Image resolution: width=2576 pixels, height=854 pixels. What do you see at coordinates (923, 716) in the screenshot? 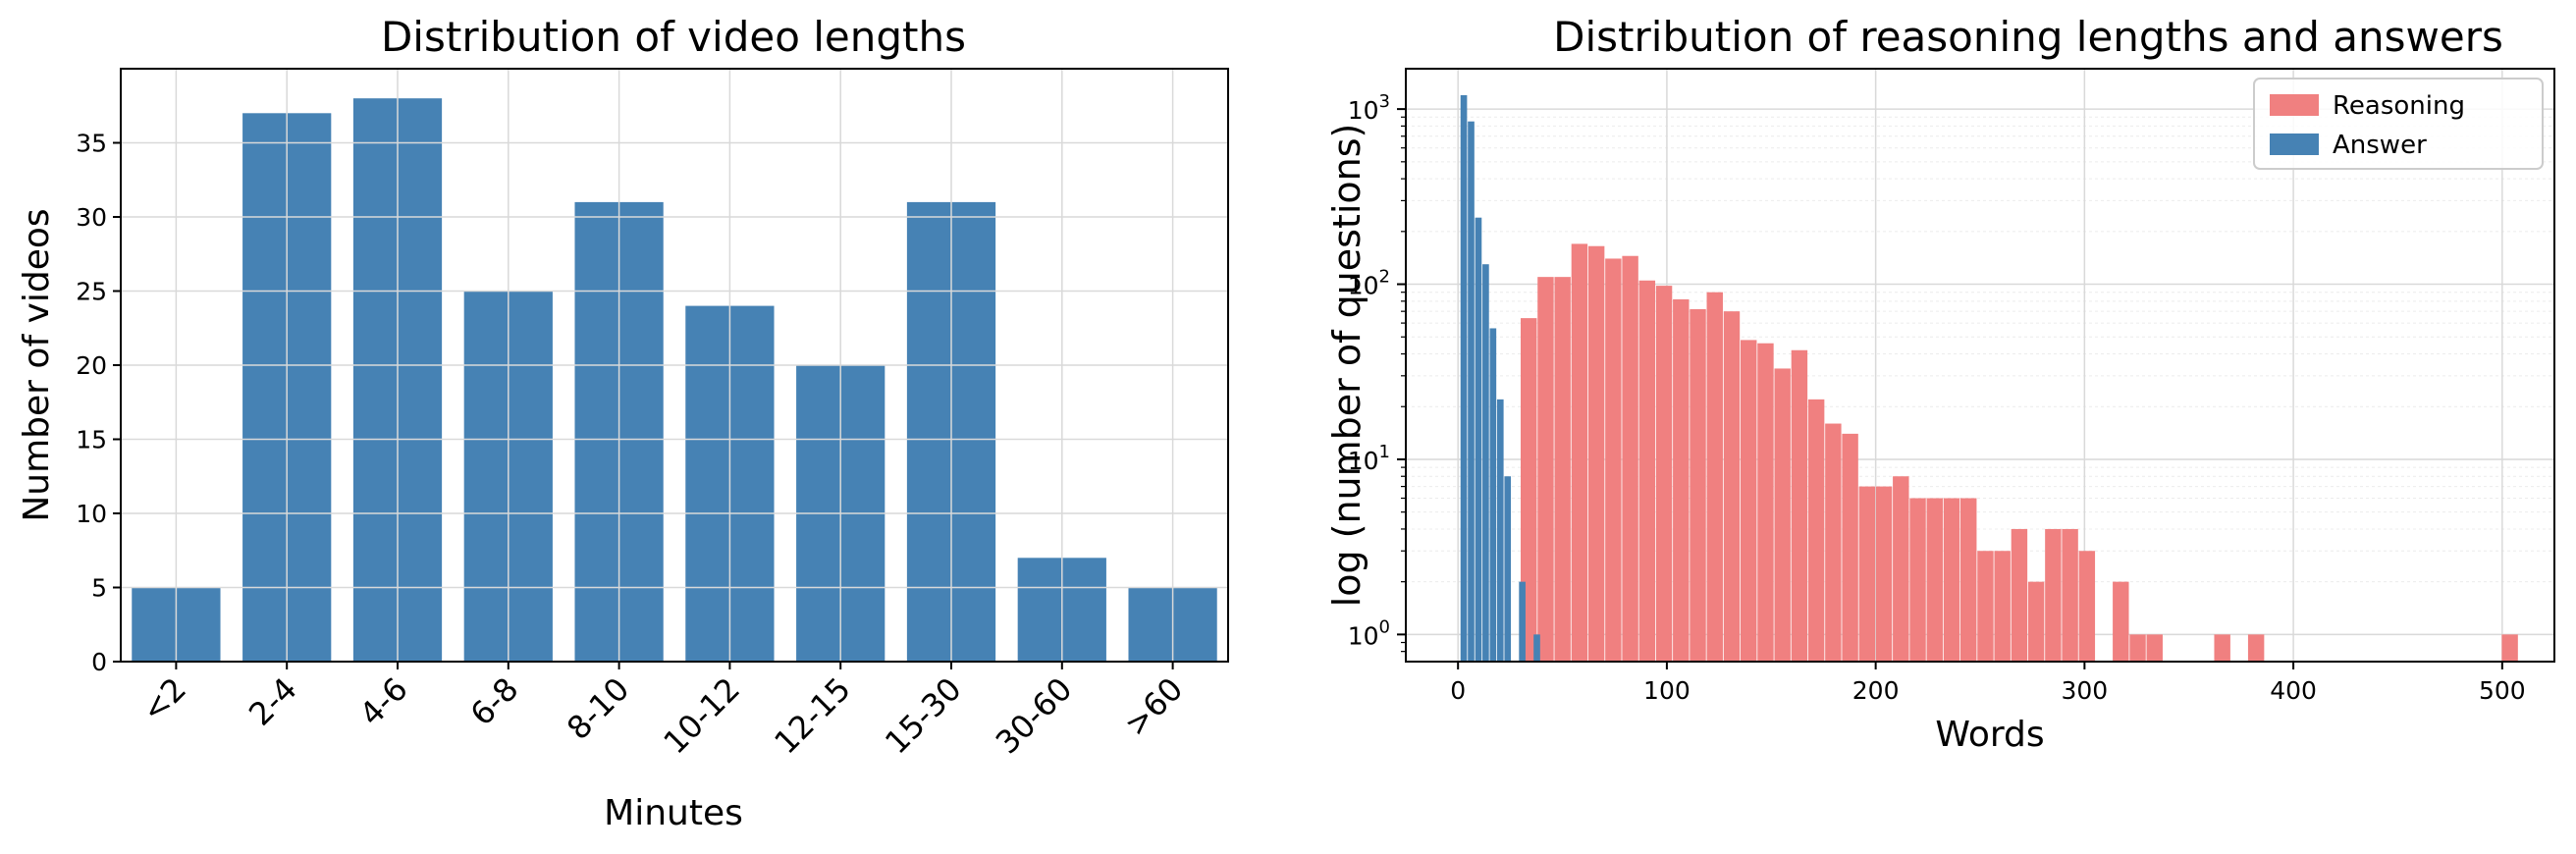
I see `left-x-tick-label: 15-30` at bounding box center [923, 716].